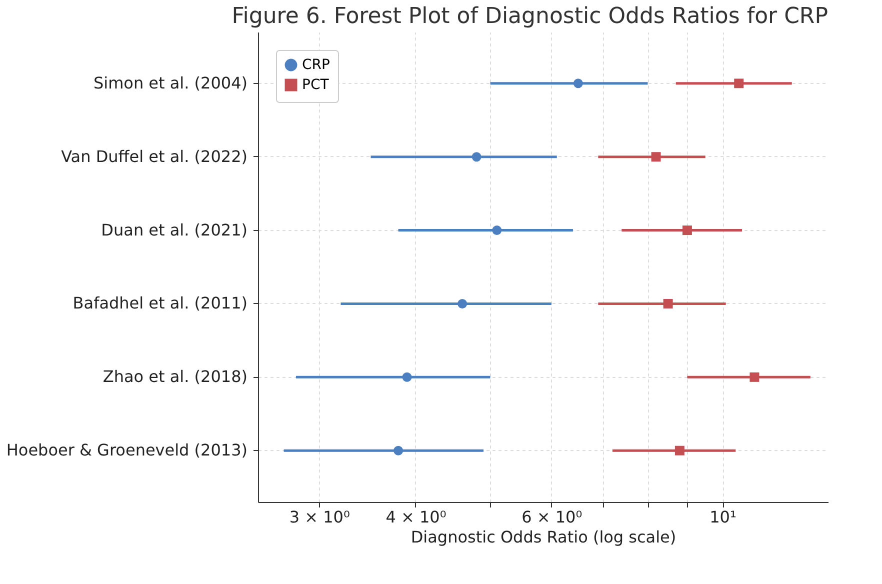 This screenshot has width=882, height=584. What do you see at coordinates (316, 65) in the screenshot?
I see `legend-label: CRP` at bounding box center [316, 65].